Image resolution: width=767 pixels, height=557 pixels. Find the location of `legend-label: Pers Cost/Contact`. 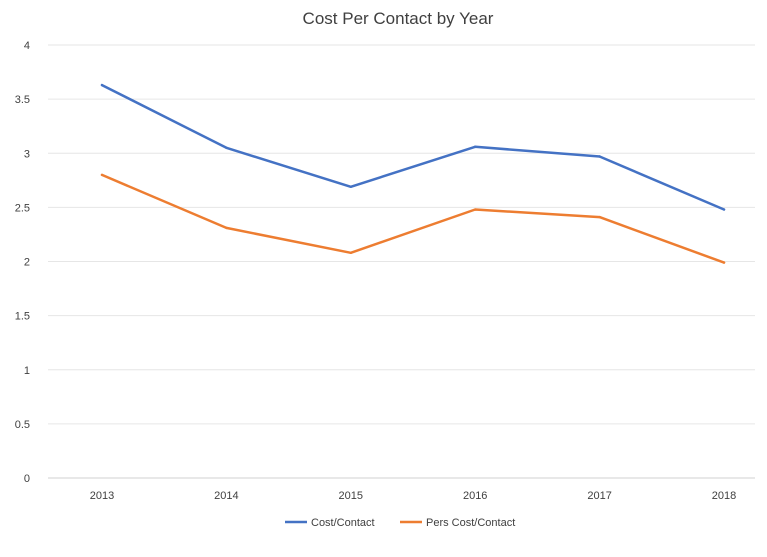

legend-label: Pers Cost/Contact is located at coordinates (470, 523).